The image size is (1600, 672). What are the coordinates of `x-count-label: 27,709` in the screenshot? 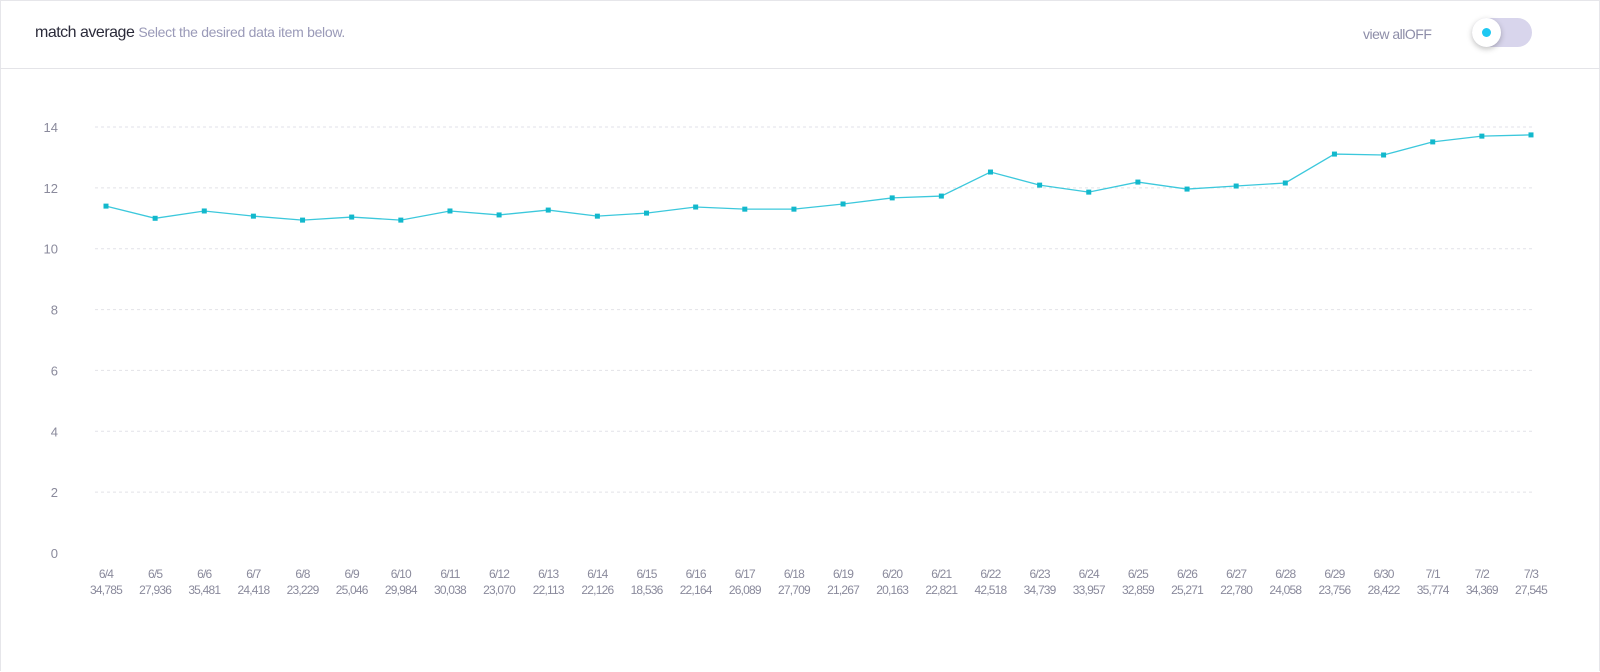 It's located at (794, 590).